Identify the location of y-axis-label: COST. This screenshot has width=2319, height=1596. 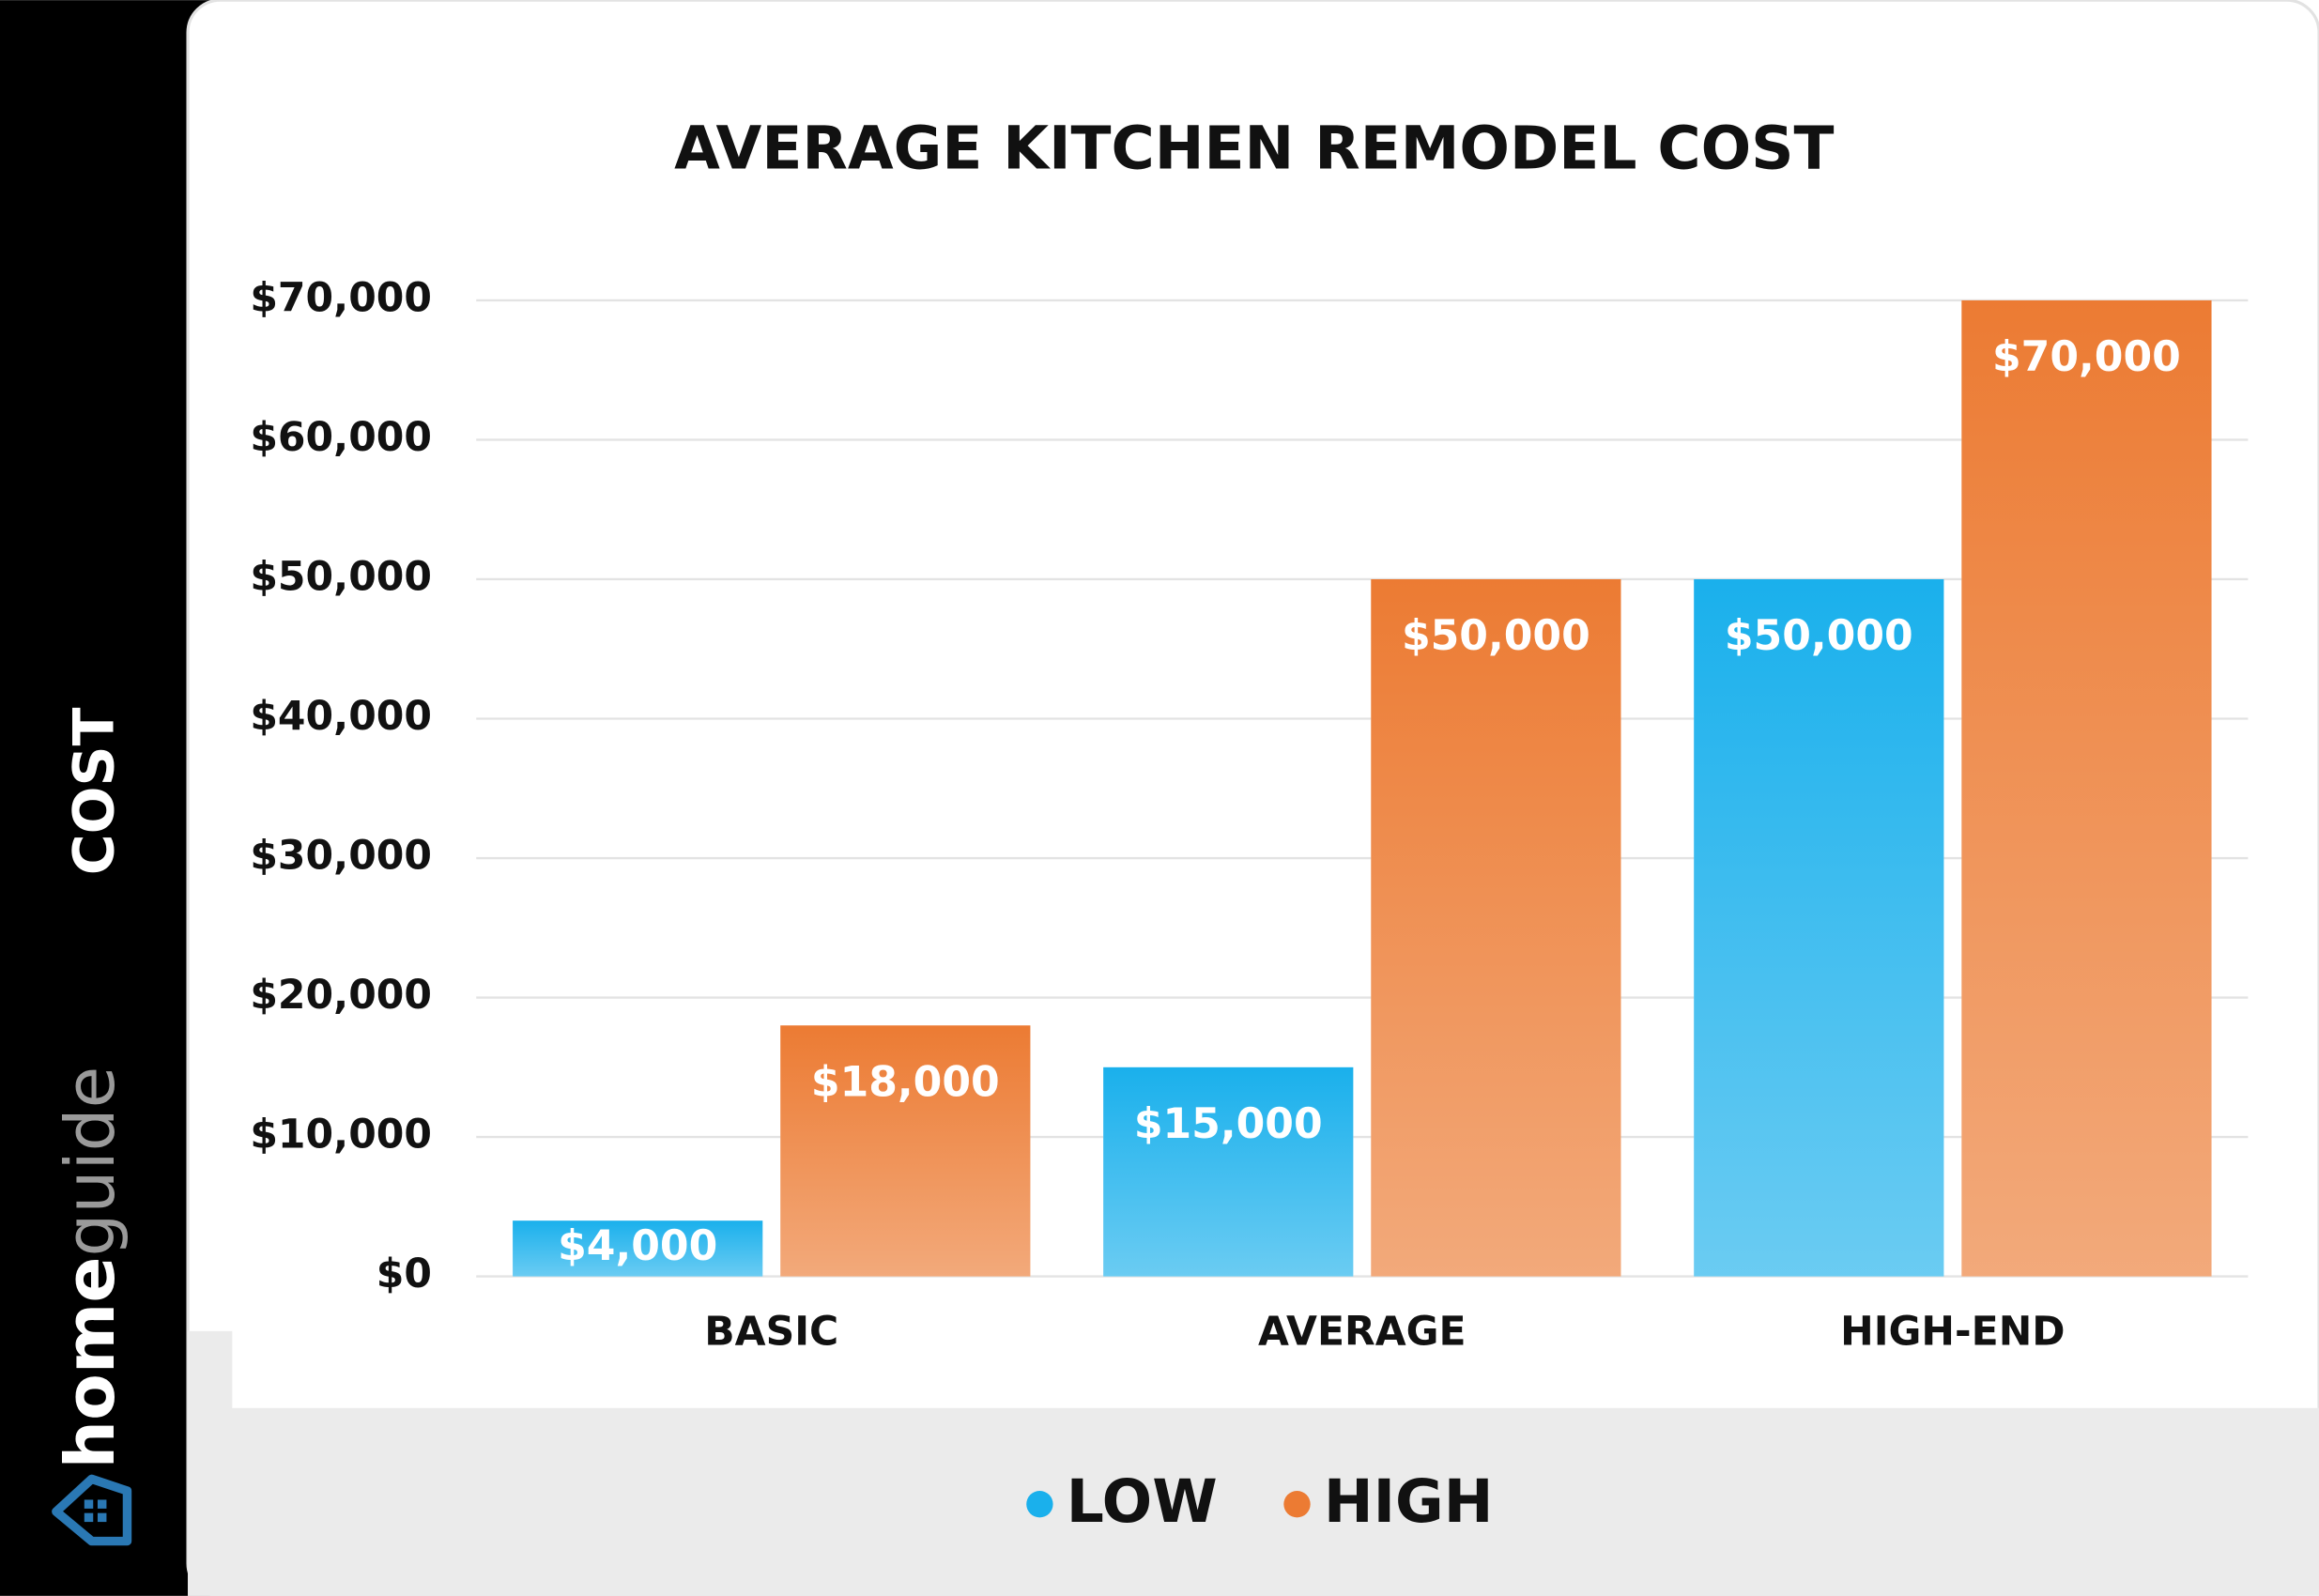
(95, 791).